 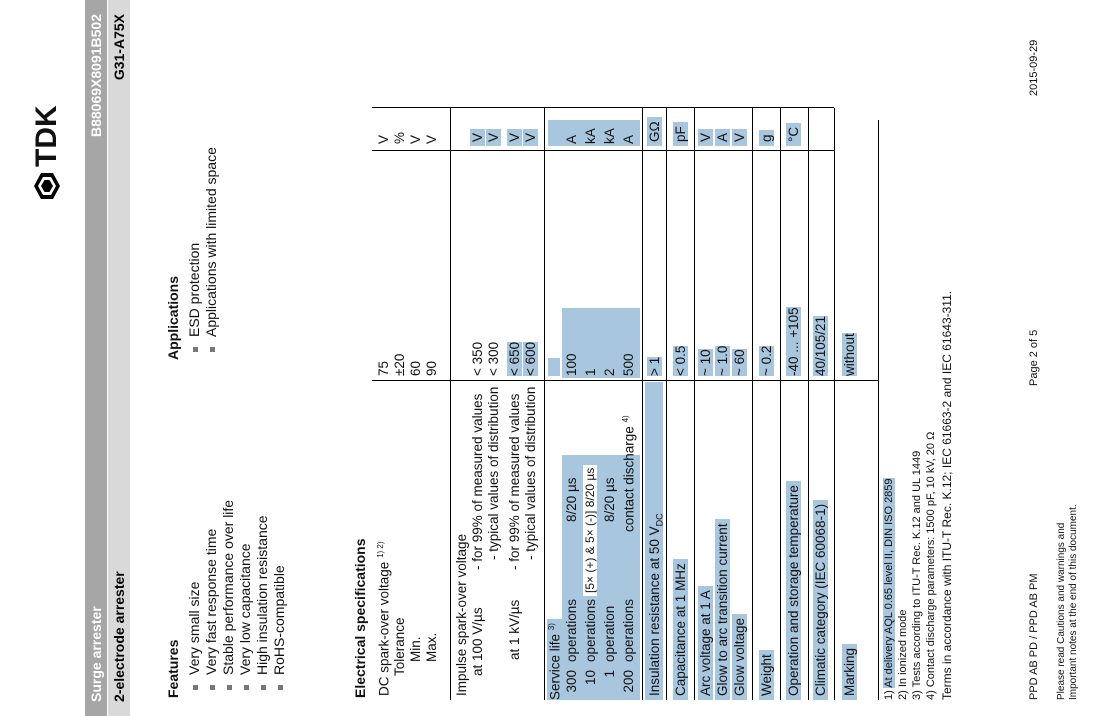 What do you see at coordinates (849, 354) in the screenshot?
I see `marking-value: without` at bounding box center [849, 354].